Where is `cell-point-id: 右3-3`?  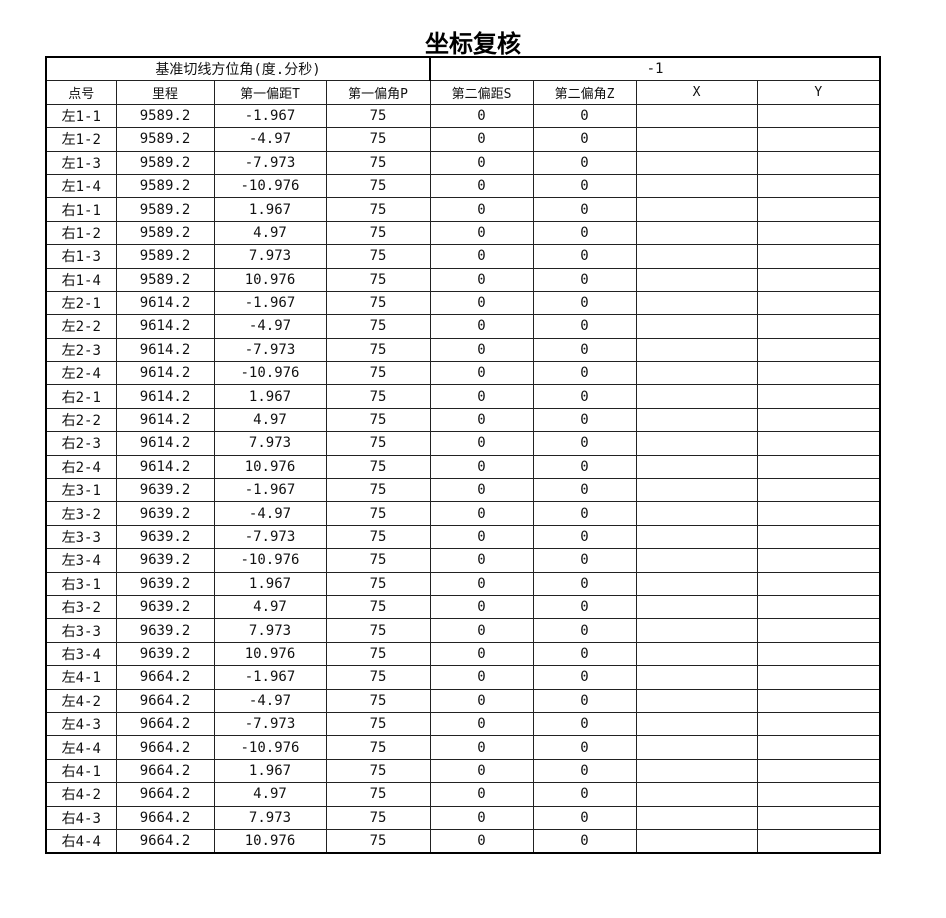 cell-point-id: 右3-3 is located at coordinates (81, 630).